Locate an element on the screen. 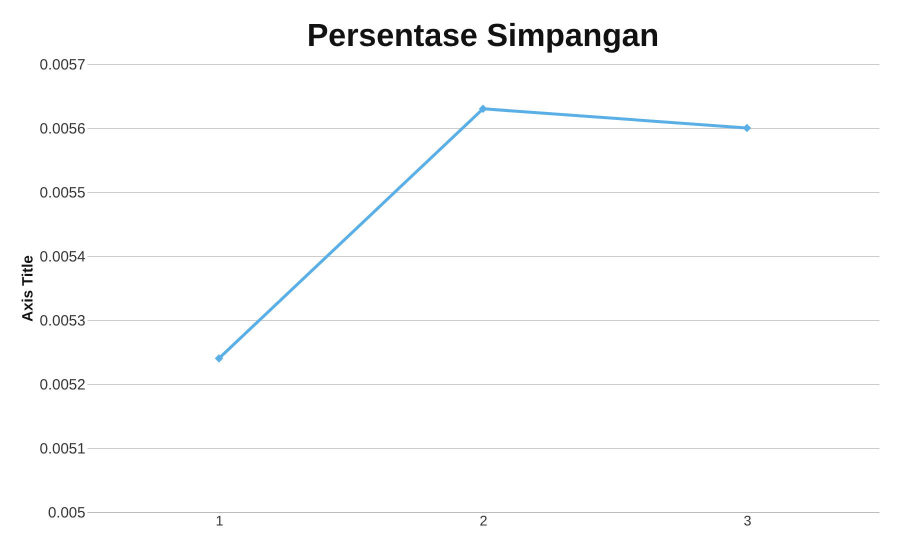 This screenshot has height=548, width=899. point is located at coordinates (219, 358).